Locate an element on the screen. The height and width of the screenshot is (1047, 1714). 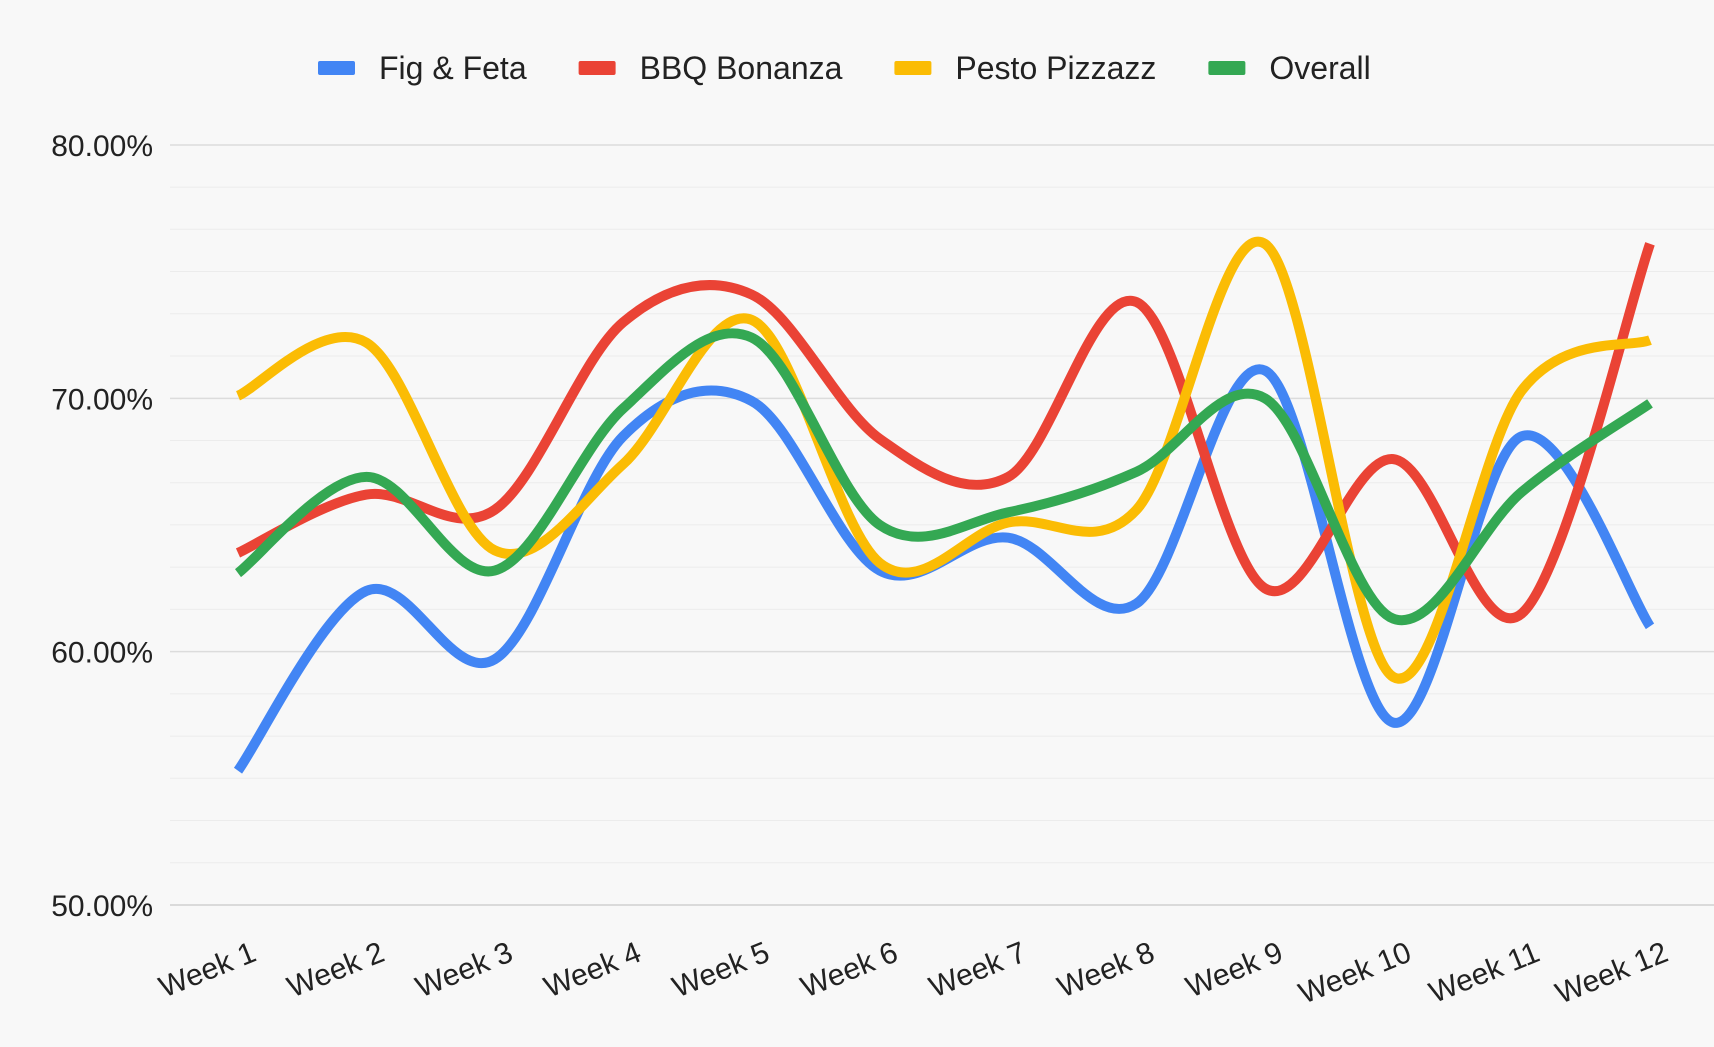
legend-swatch-bbq-bonanza is located at coordinates (597, 68).